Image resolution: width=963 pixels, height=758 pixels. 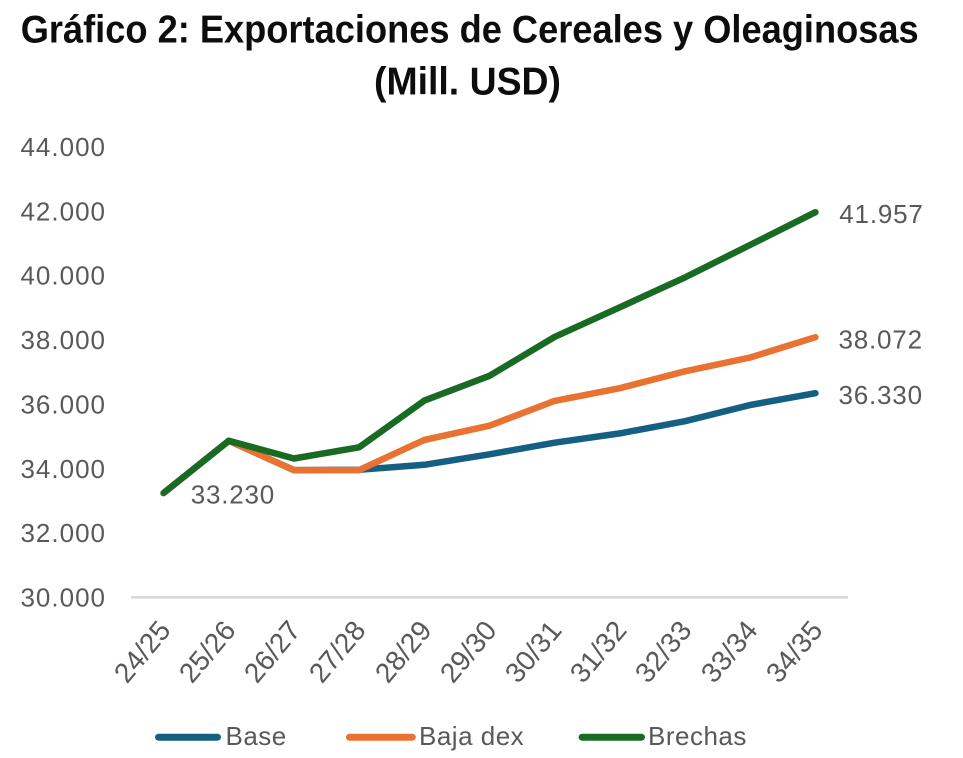 What do you see at coordinates (63, 211) in the screenshot?
I see `svg-text: 42.000` at bounding box center [63, 211].